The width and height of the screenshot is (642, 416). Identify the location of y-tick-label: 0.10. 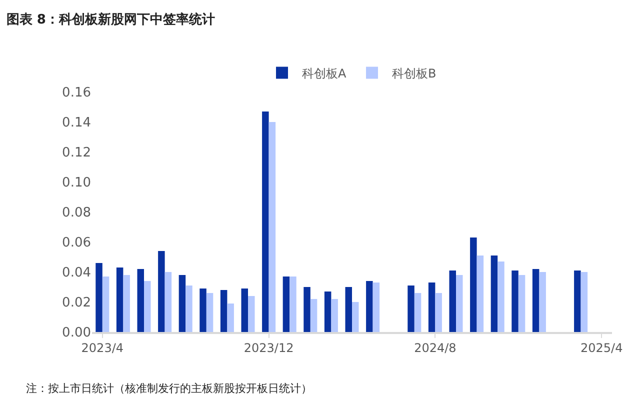
(76, 183).